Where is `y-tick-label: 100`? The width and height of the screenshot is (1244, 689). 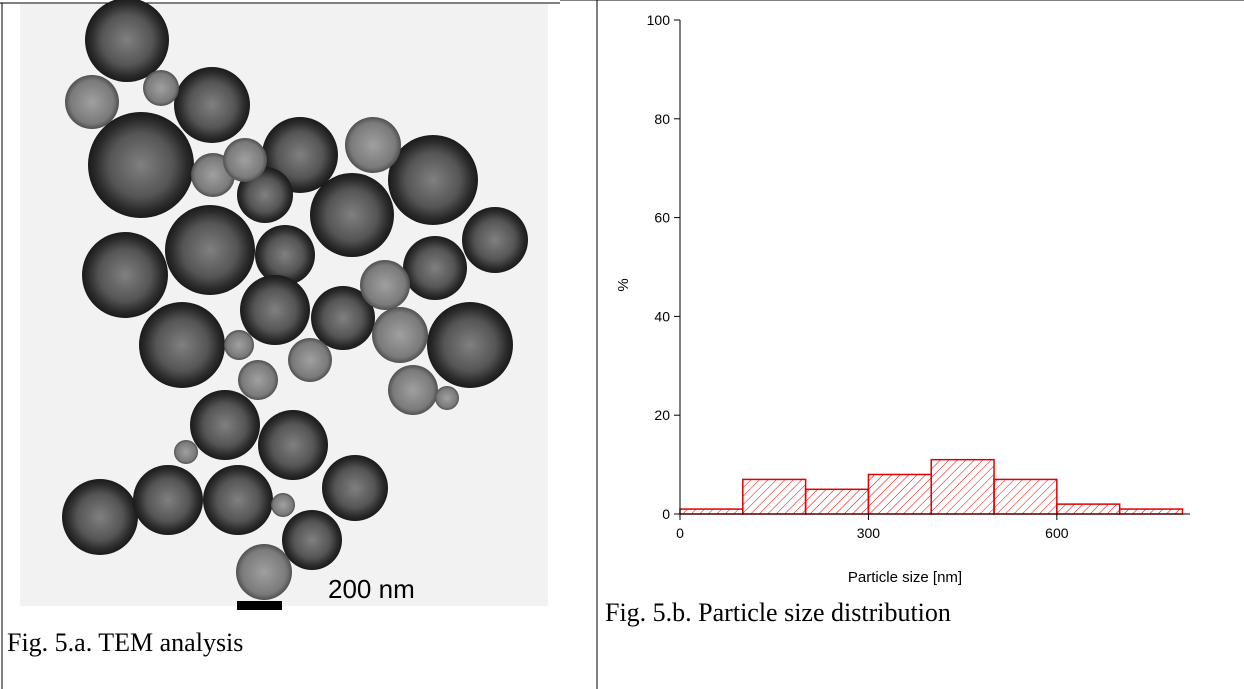 y-tick-label: 100 is located at coordinates (659, 20).